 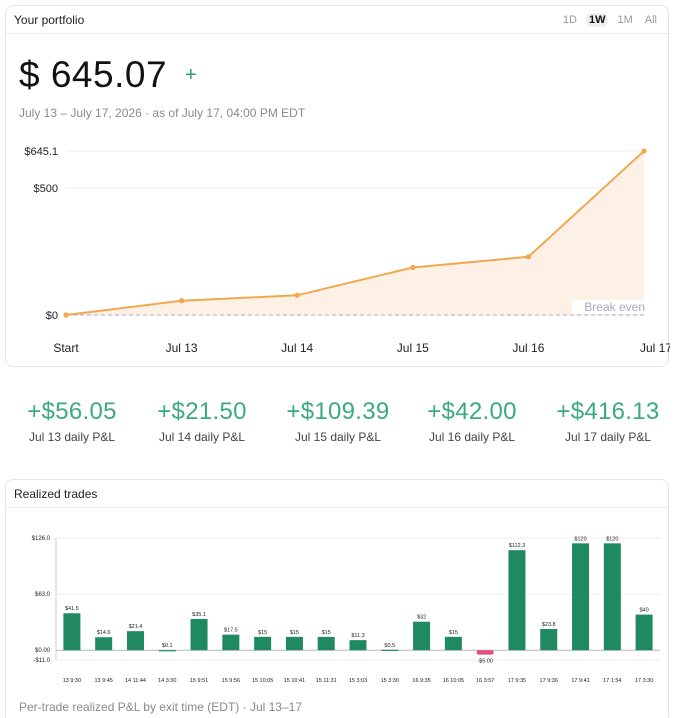 What do you see at coordinates (52, 316) in the screenshot?
I see `y-tick-label: $0` at bounding box center [52, 316].